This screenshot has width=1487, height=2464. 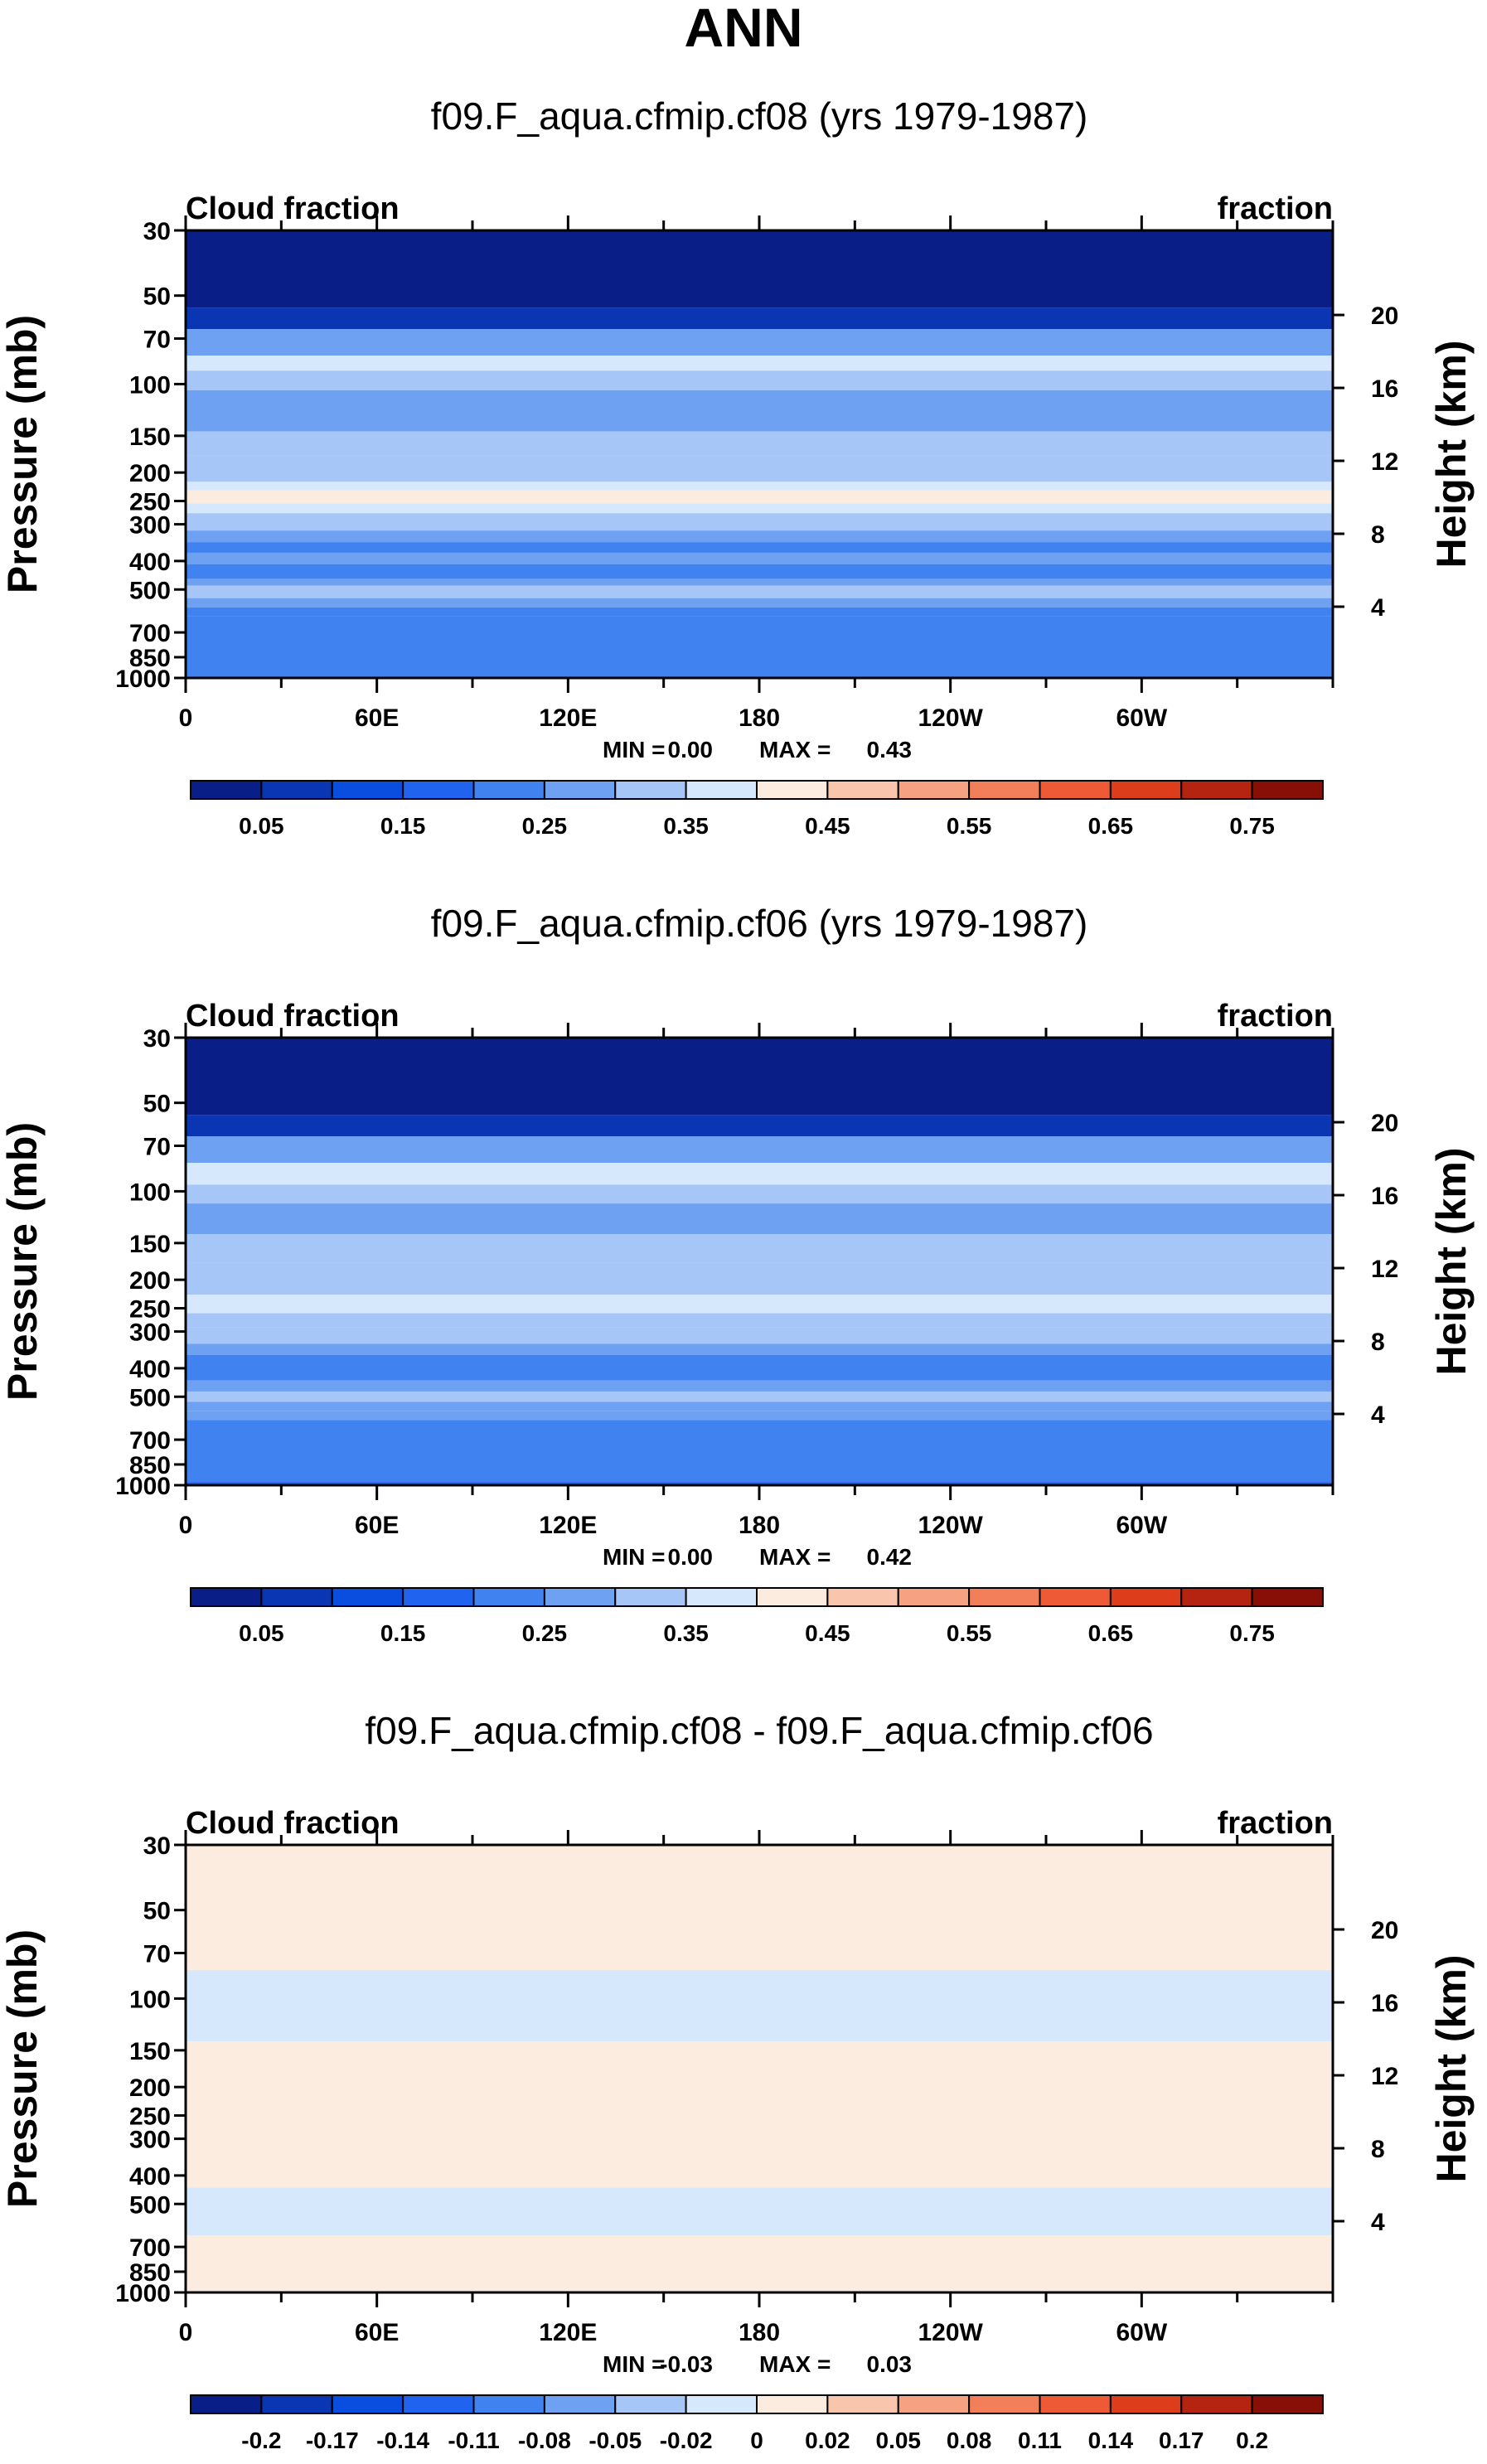 What do you see at coordinates (1378, 2149) in the screenshot?
I see `y-right-tick-label: 8` at bounding box center [1378, 2149].